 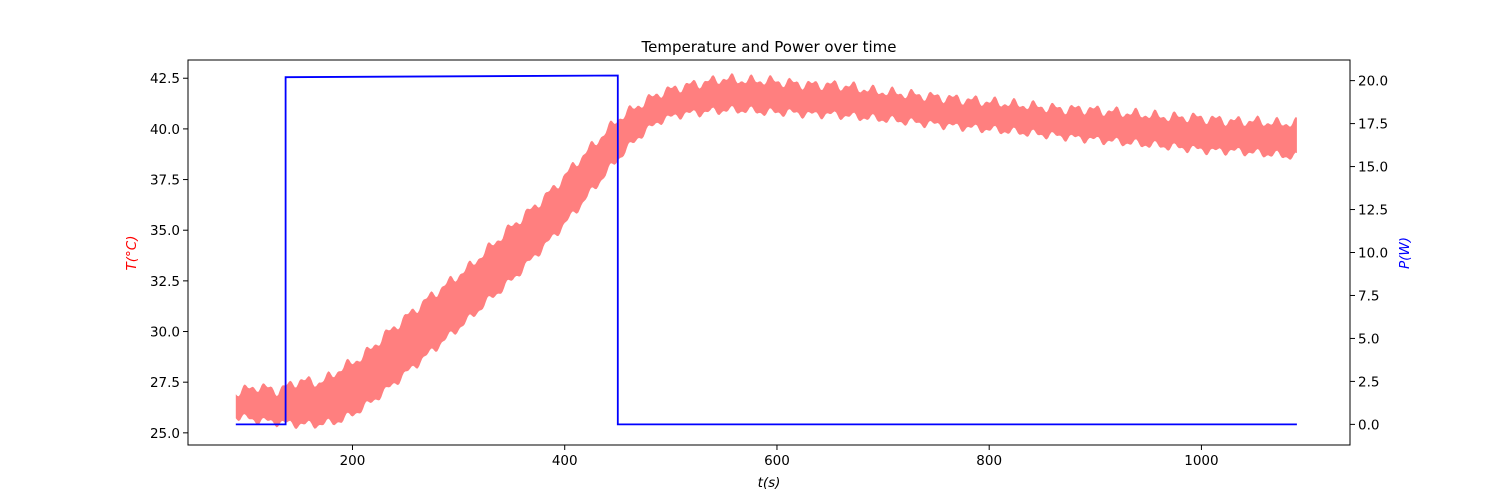 What do you see at coordinates (565, 461) in the screenshot?
I see `x-tick-label: 400` at bounding box center [565, 461].